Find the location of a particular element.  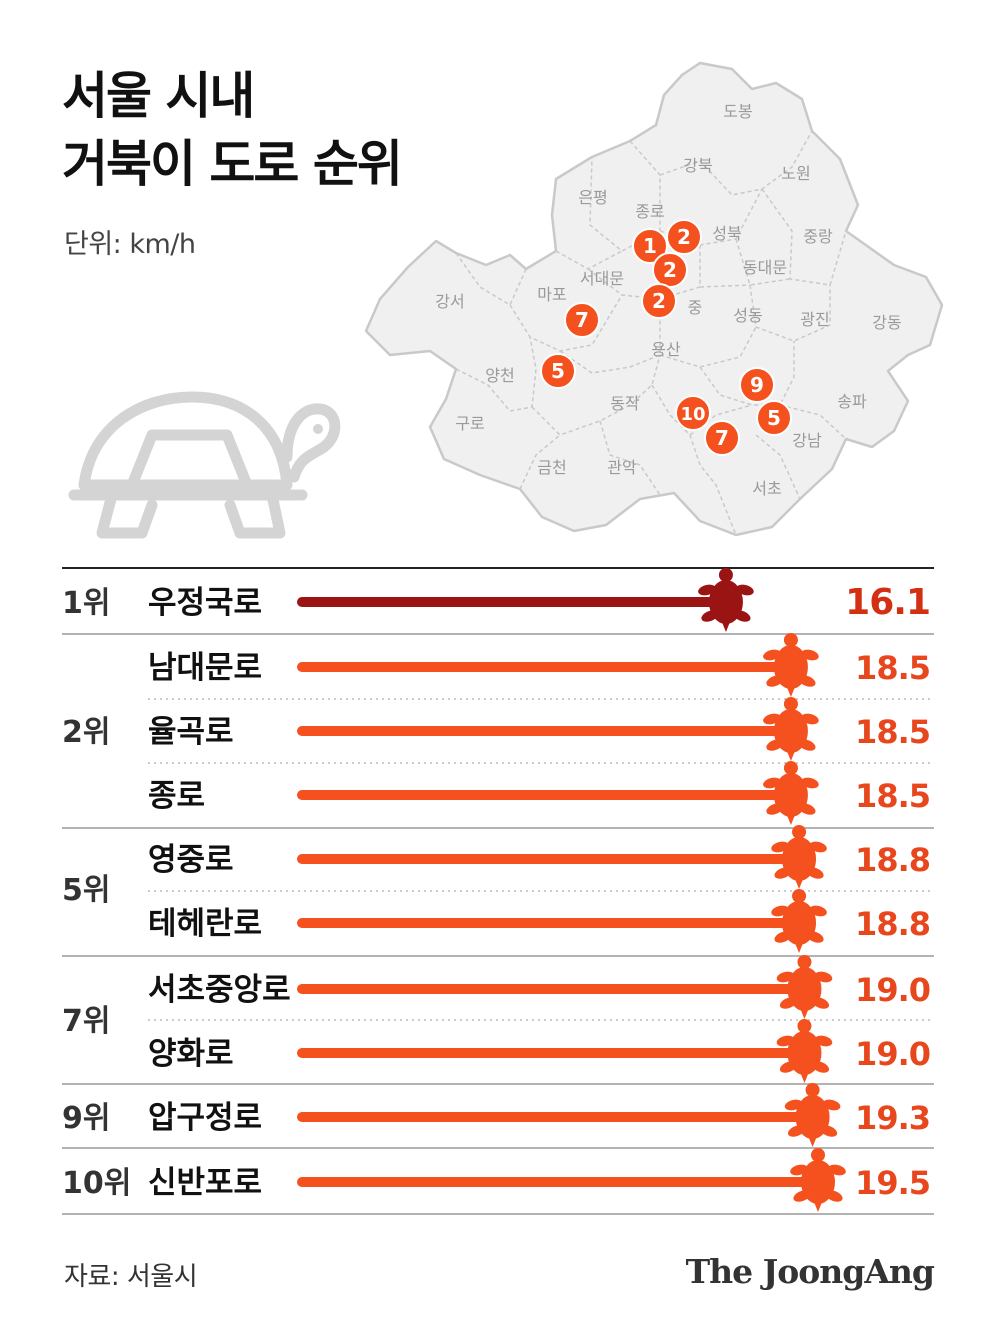

turtle-icon is located at coordinates (204, 465).